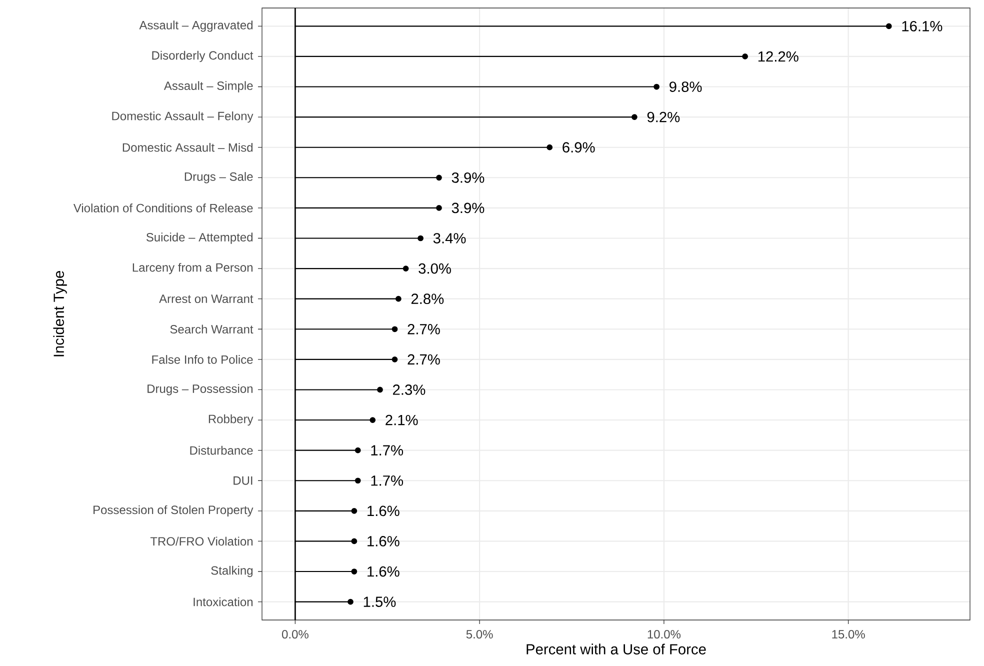  I want to click on y-tick-label: DUI, so click(243, 480).